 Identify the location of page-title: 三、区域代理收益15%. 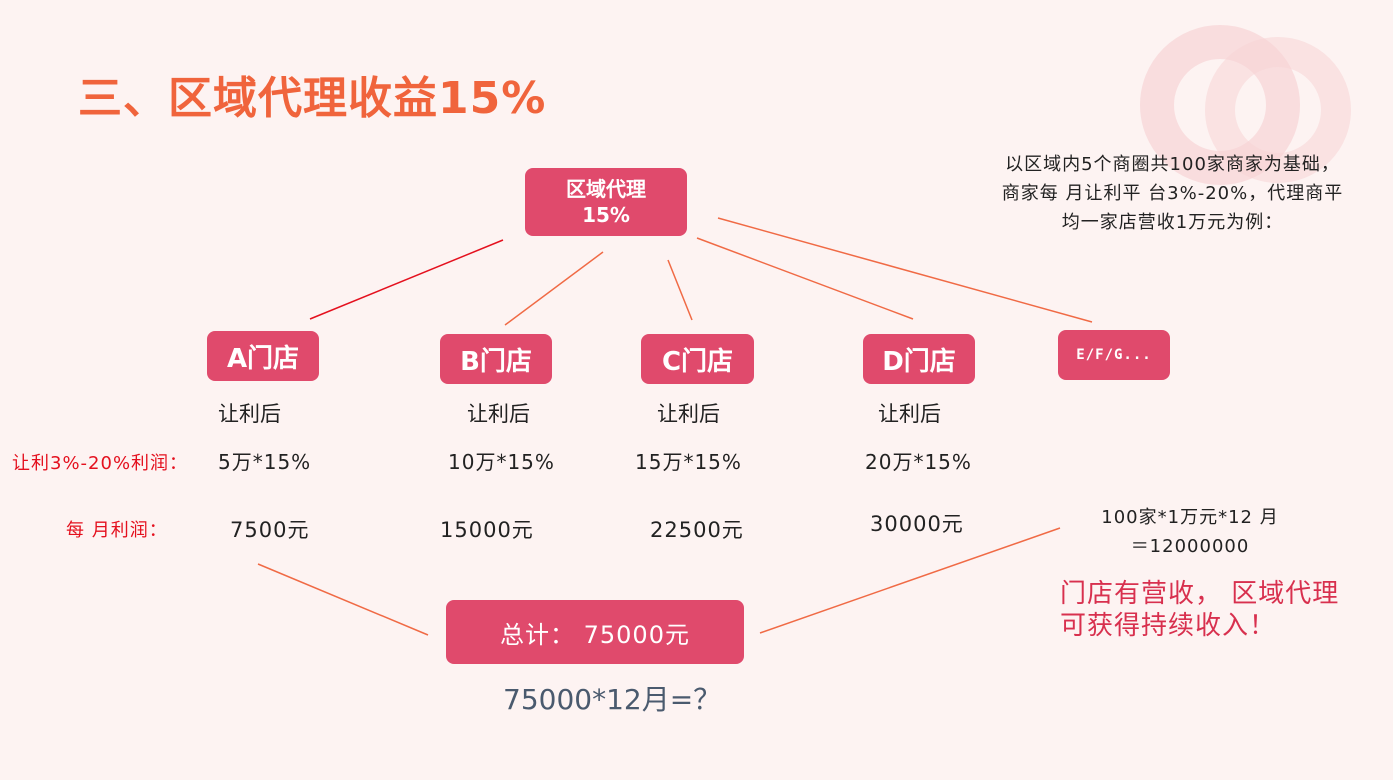
(312, 98).